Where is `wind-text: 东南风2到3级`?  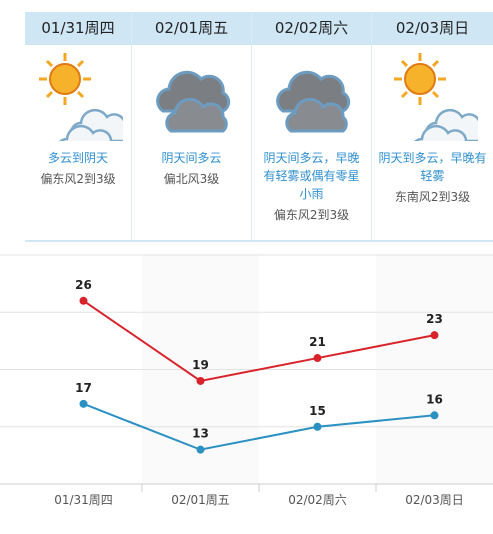 wind-text: 东南风2到3级 is located at coordinates (432, 197).